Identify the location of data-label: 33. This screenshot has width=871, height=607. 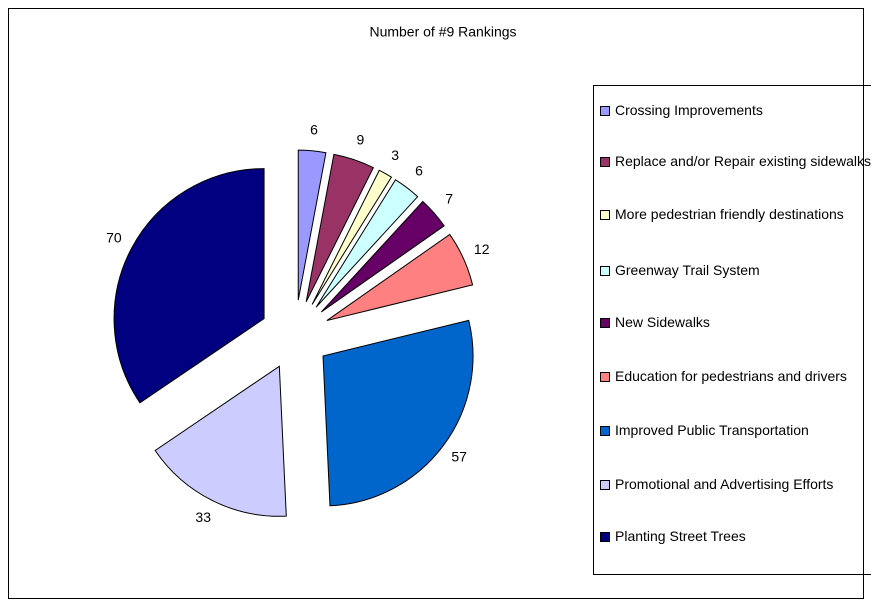
(203, 517).